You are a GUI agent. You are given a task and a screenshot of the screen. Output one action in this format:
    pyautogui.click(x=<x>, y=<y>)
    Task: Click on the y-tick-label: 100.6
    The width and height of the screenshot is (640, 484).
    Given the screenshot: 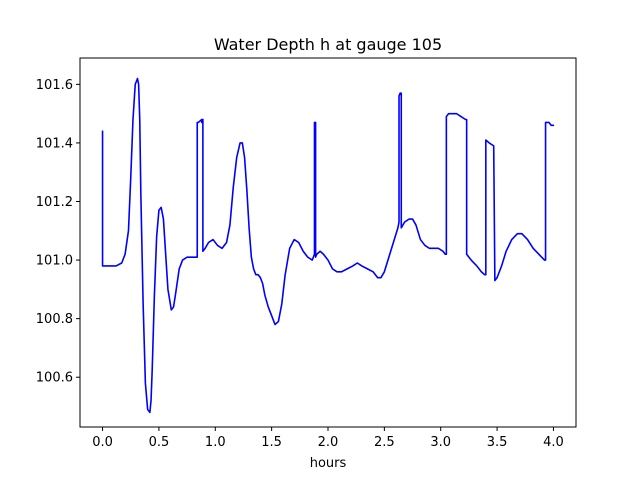 What is the action you would take?
    pyautogui.click(x=54, y=378)
    